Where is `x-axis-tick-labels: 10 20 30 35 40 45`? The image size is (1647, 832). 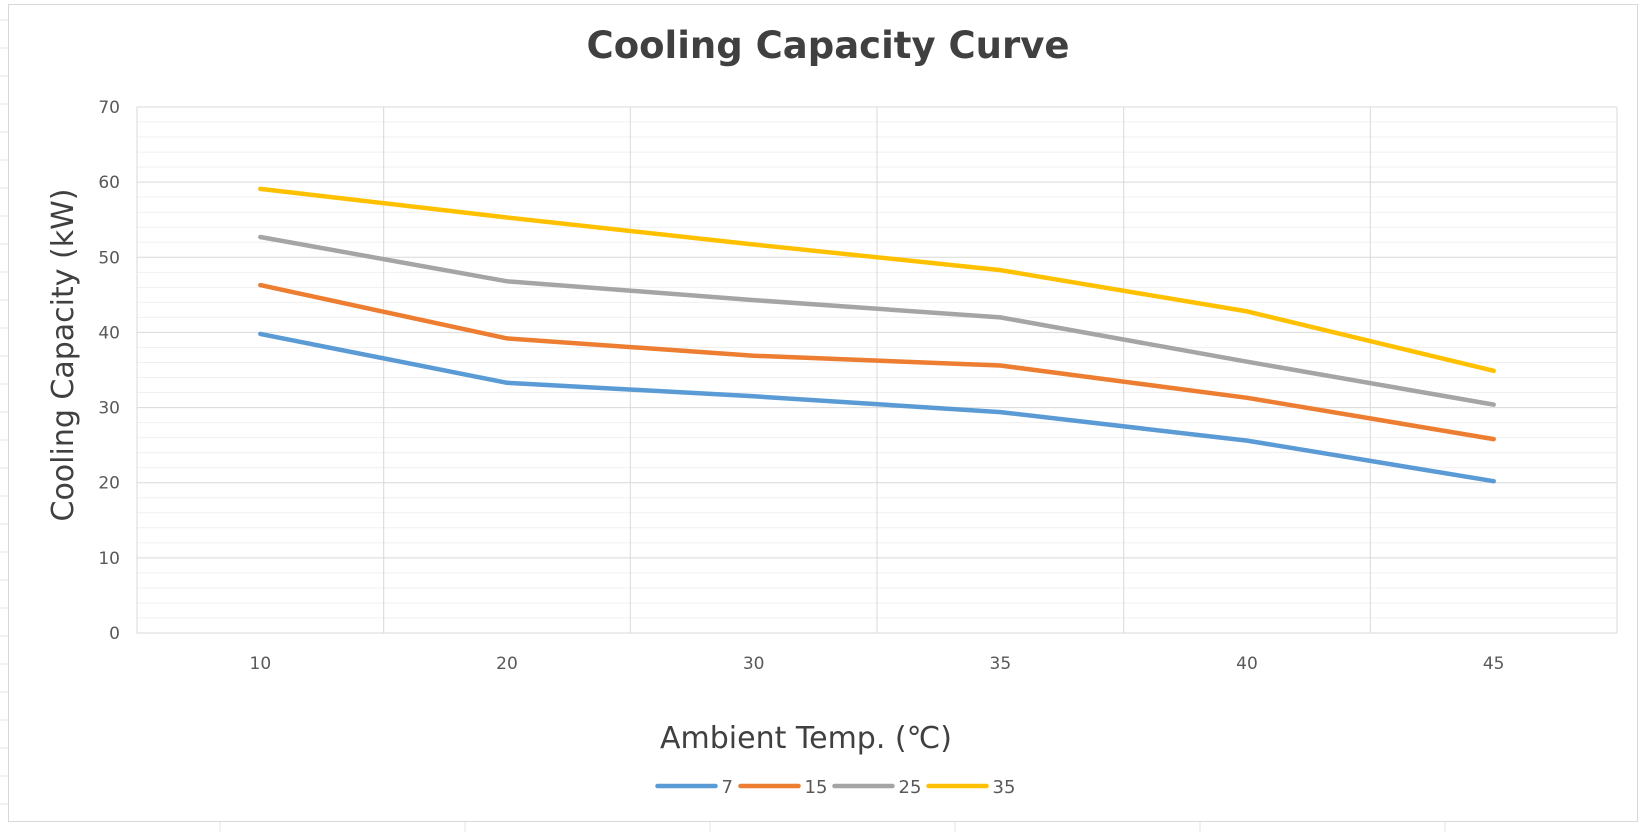
x-axis-tick-labels: 10 20 30 35 40 45 is located at coordinates (877, 664).